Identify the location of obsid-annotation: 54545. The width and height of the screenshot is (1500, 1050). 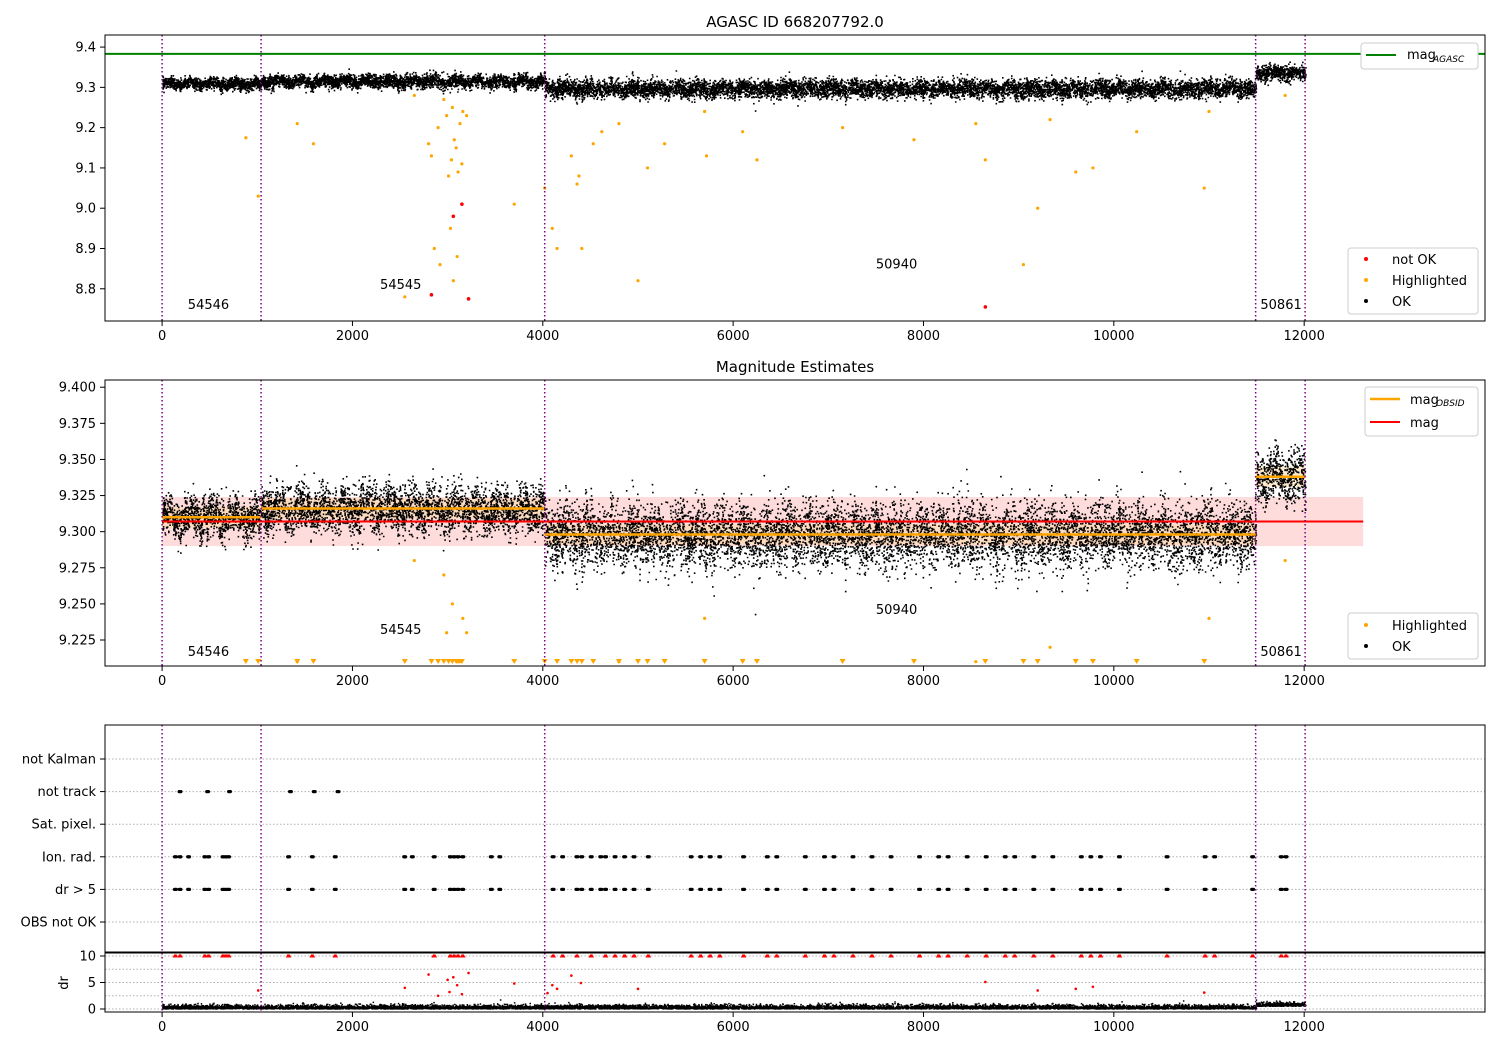
(400, 285).